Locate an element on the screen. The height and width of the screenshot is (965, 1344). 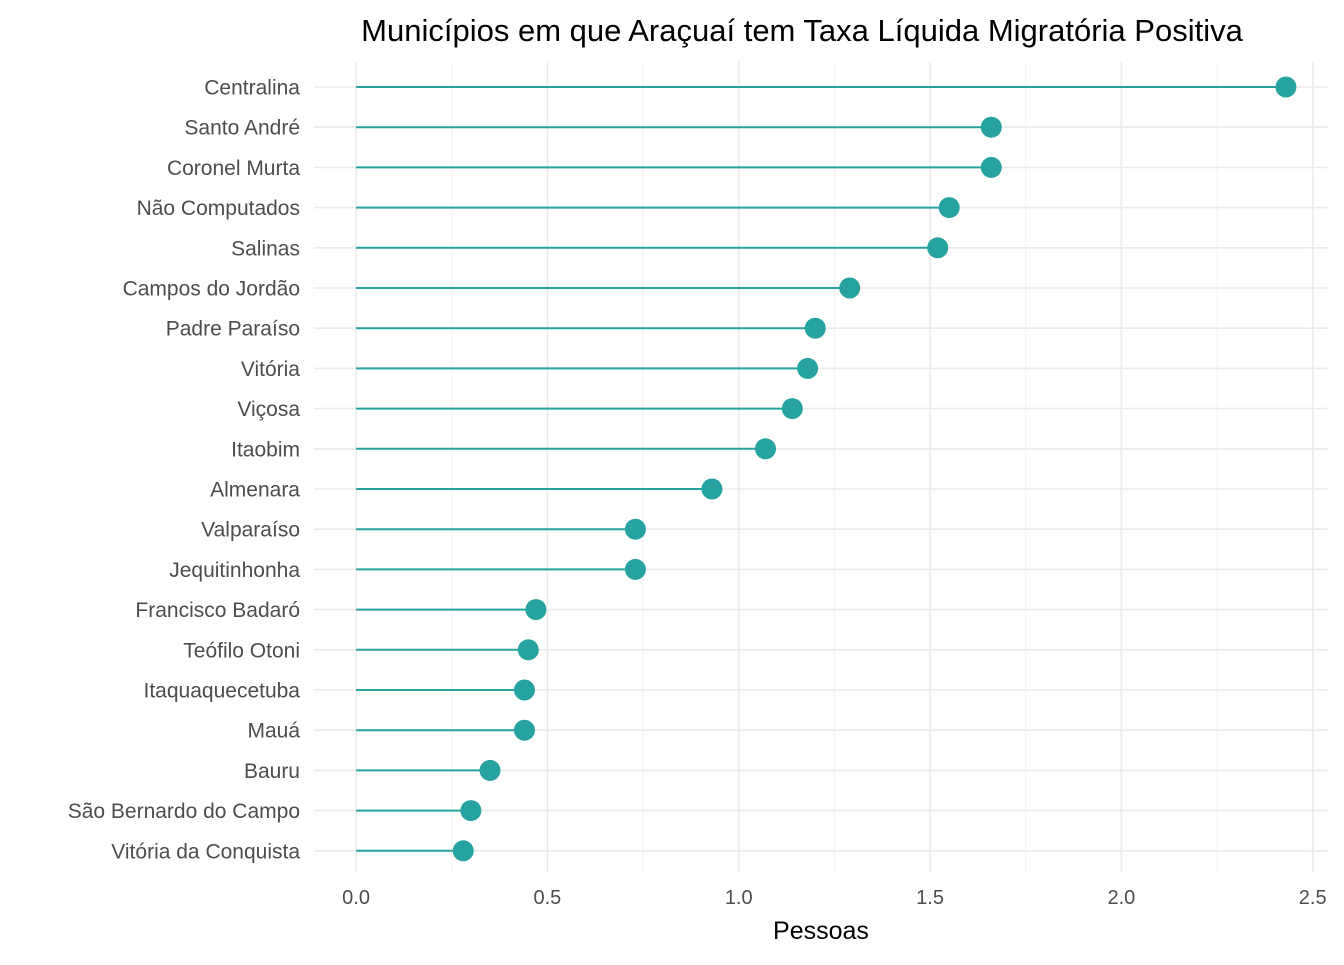
x-axis-title: Pessoas is located at coordinates (821, 931).